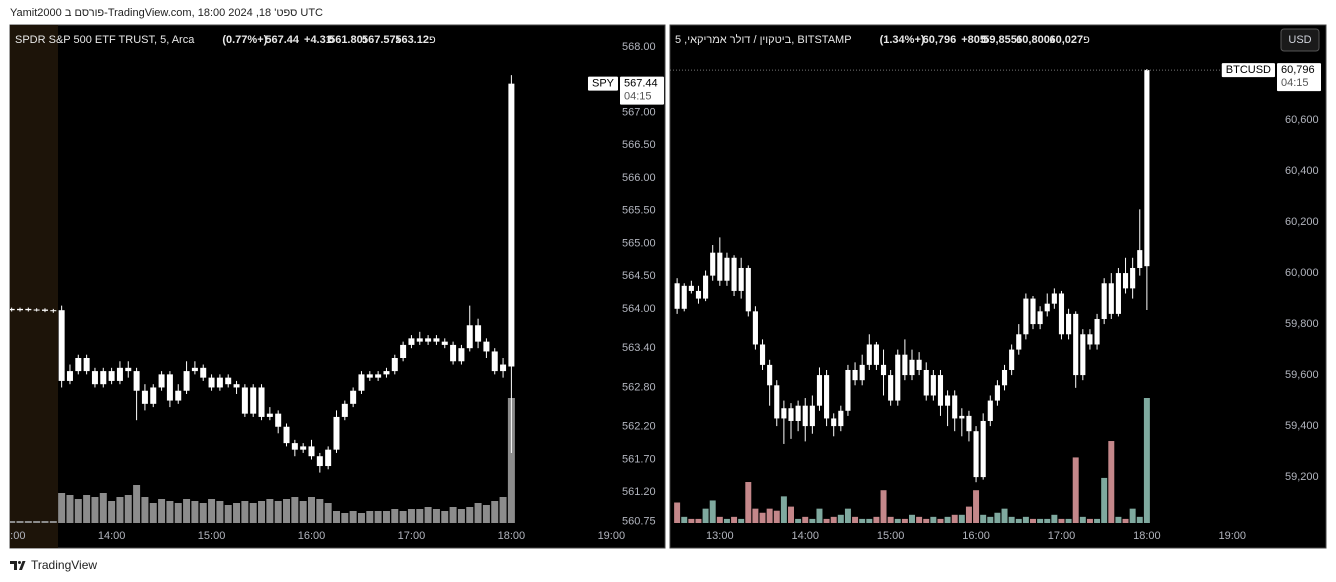  What do you see at coordinates (512, 536) in the screenshot?
I see `x-tick-label: 18:00` at bounding box center [512, 536].